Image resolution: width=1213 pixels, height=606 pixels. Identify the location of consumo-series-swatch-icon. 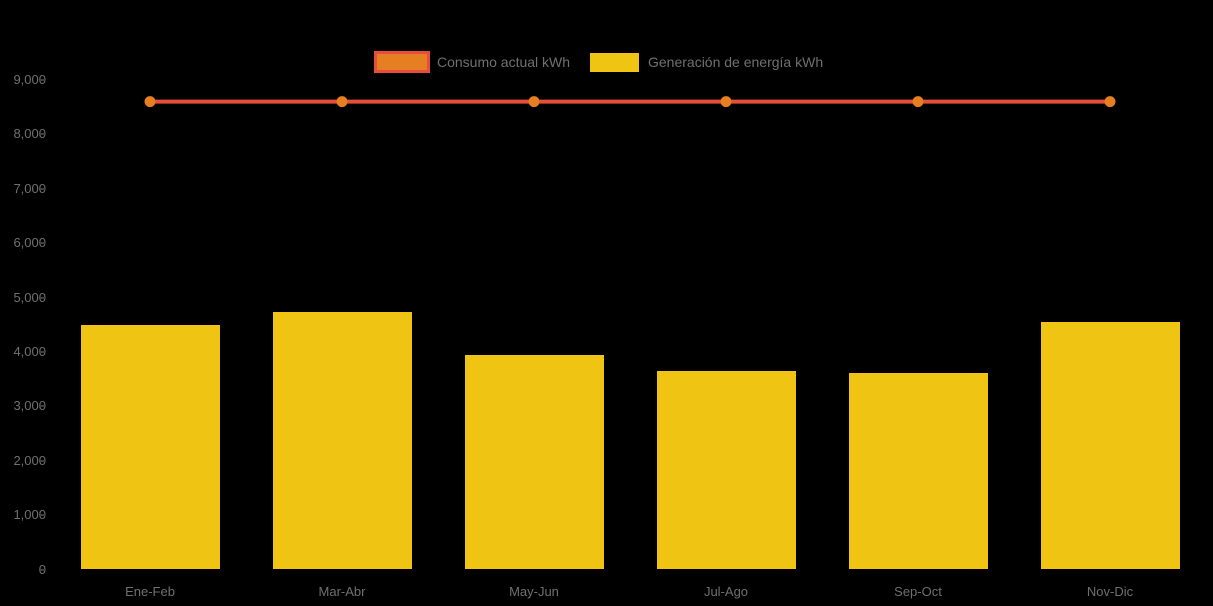
(402, 62).